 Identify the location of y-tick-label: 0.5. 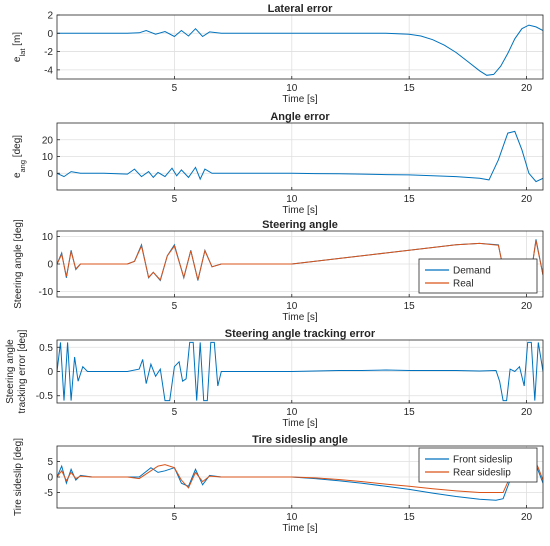
(46, 348).